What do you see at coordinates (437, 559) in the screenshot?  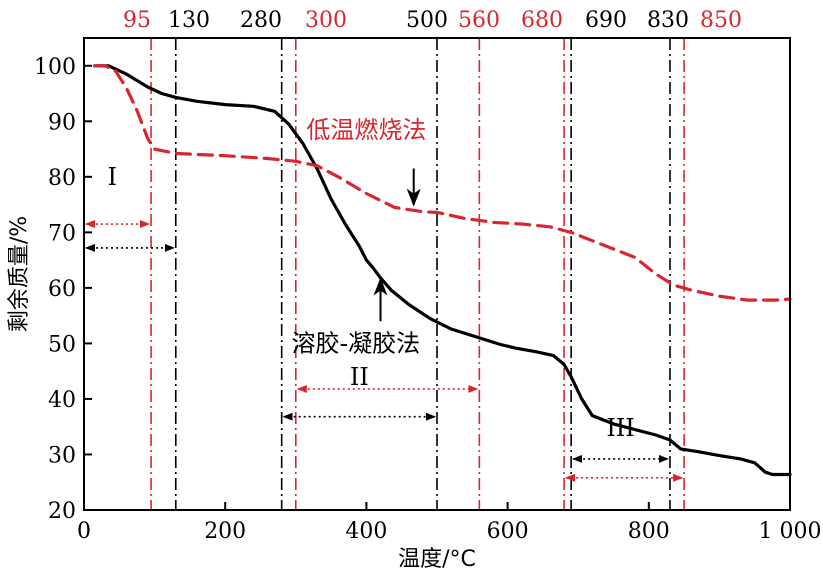 I see `x-axis-title: 温度/°C` at bounding box center [437, 559].